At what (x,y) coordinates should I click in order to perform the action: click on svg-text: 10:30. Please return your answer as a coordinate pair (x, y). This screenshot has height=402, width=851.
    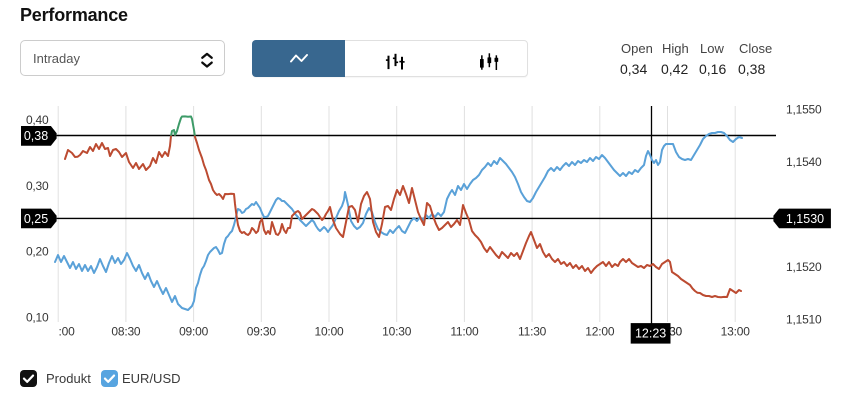
    Looking at the image, I should click on (397, 332).